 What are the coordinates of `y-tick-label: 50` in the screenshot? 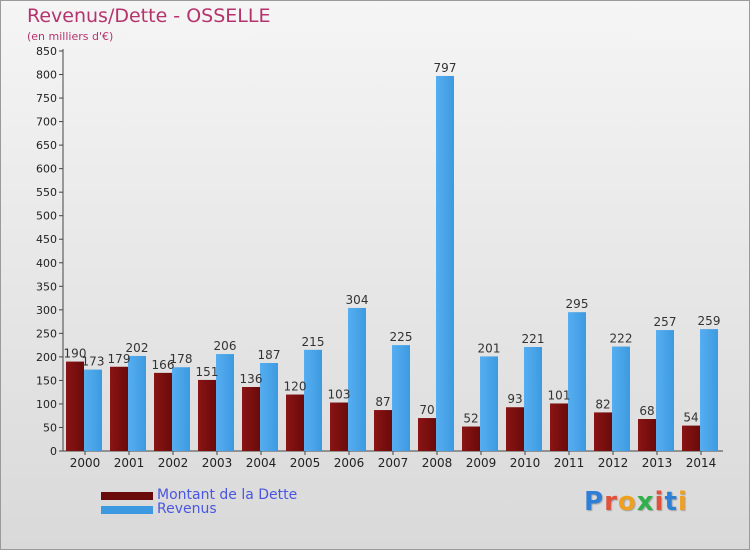 It's located at (50, 427).